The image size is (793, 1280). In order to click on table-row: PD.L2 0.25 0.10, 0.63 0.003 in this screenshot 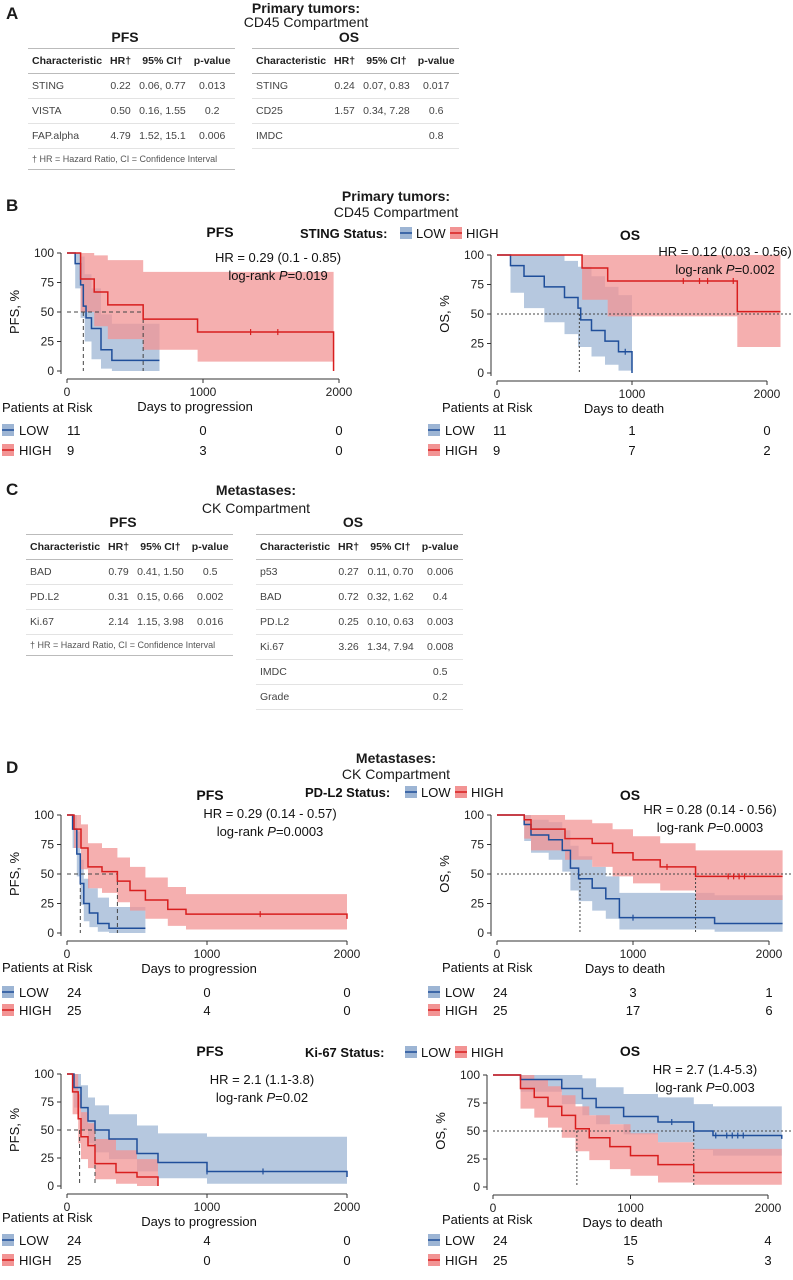, I will do `click(359, 622)`.